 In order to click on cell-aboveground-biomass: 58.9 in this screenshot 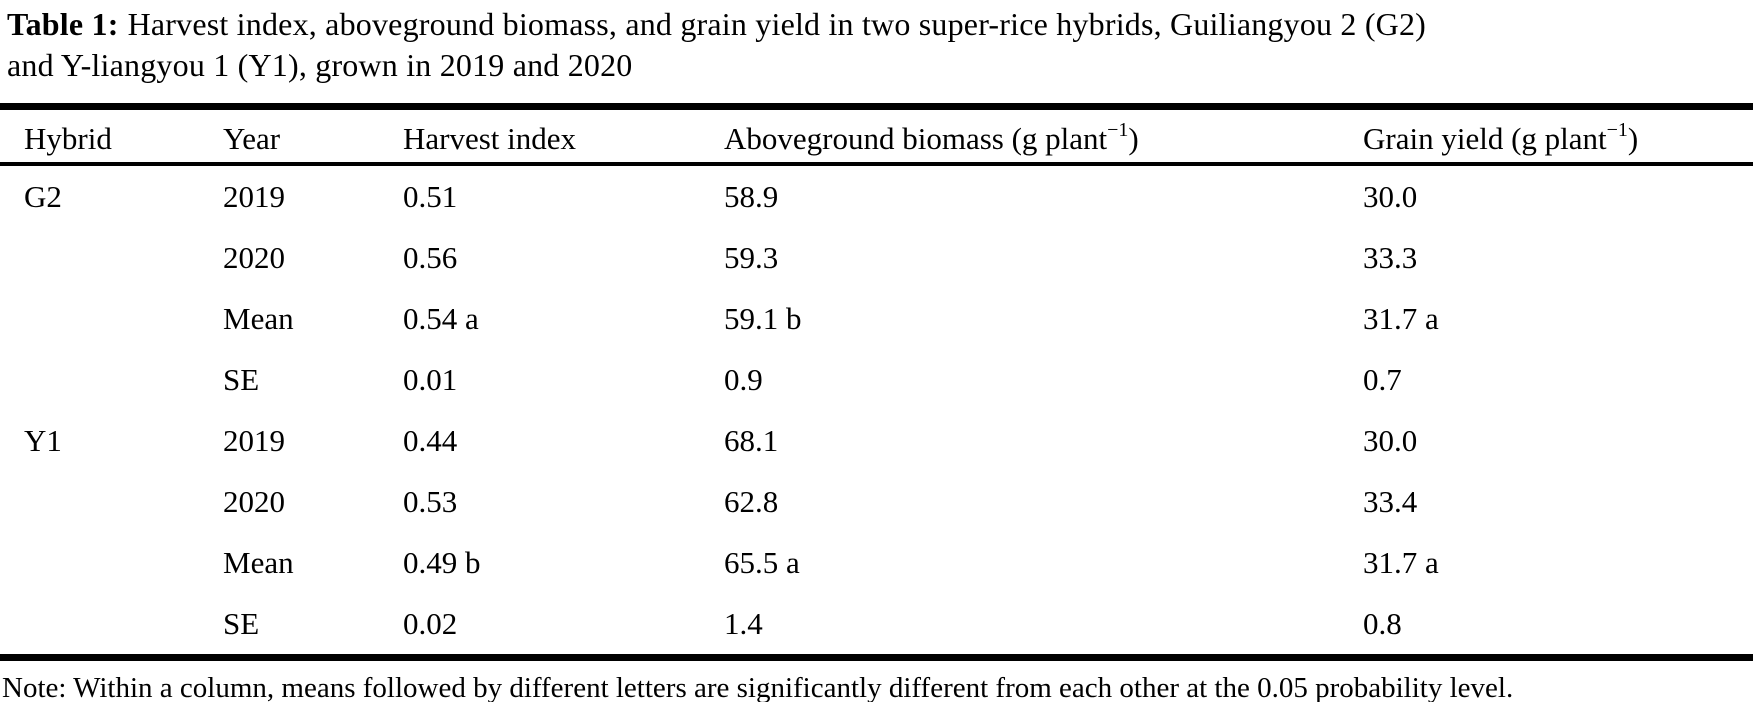, I will do `click(751, 196)`.